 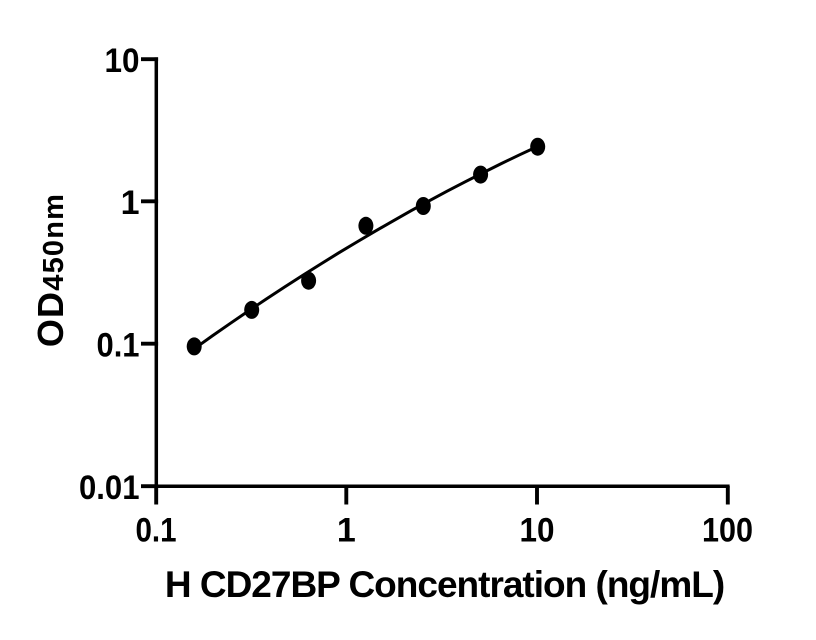 What do you see at coordinates (727, 531) in the screenshot?
I see `svg-text: 100` at bounding box center [727, 531].